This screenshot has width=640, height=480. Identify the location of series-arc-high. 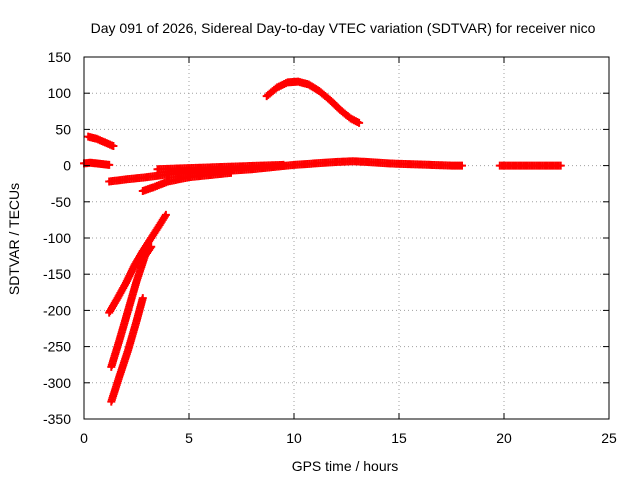
(313, 102).